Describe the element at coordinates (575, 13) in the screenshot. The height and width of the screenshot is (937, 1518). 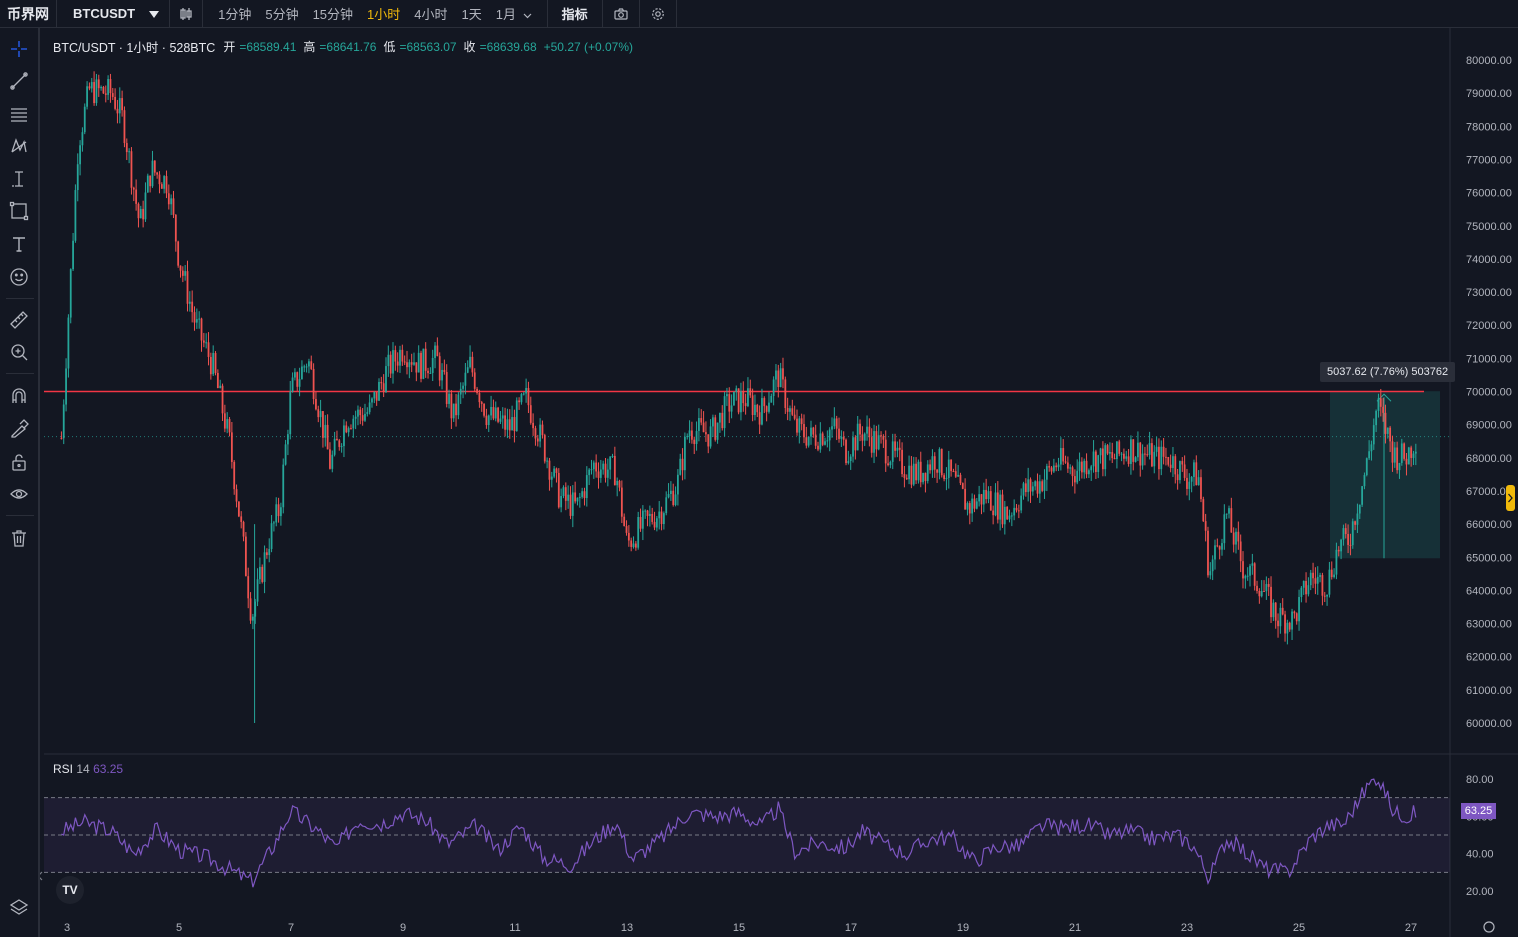
I see `indicators-button: 指标` at that location.